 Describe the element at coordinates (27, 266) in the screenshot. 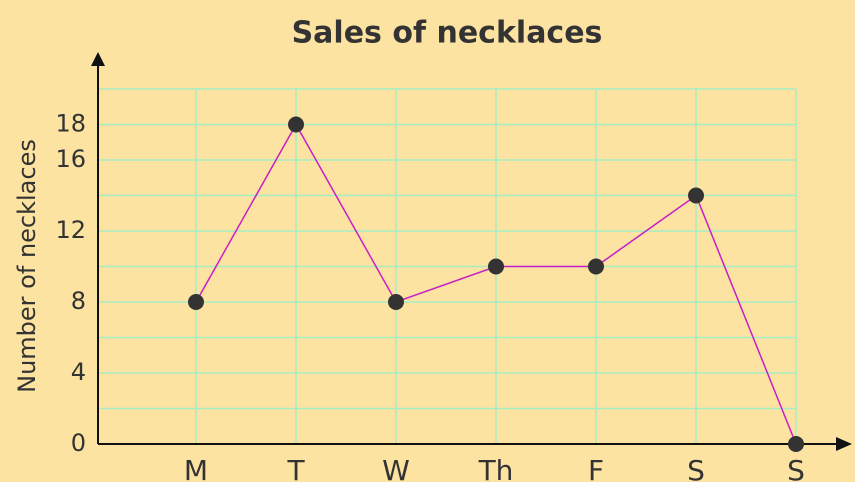

I see `y-axis-label: Number of necklaces` at that location.